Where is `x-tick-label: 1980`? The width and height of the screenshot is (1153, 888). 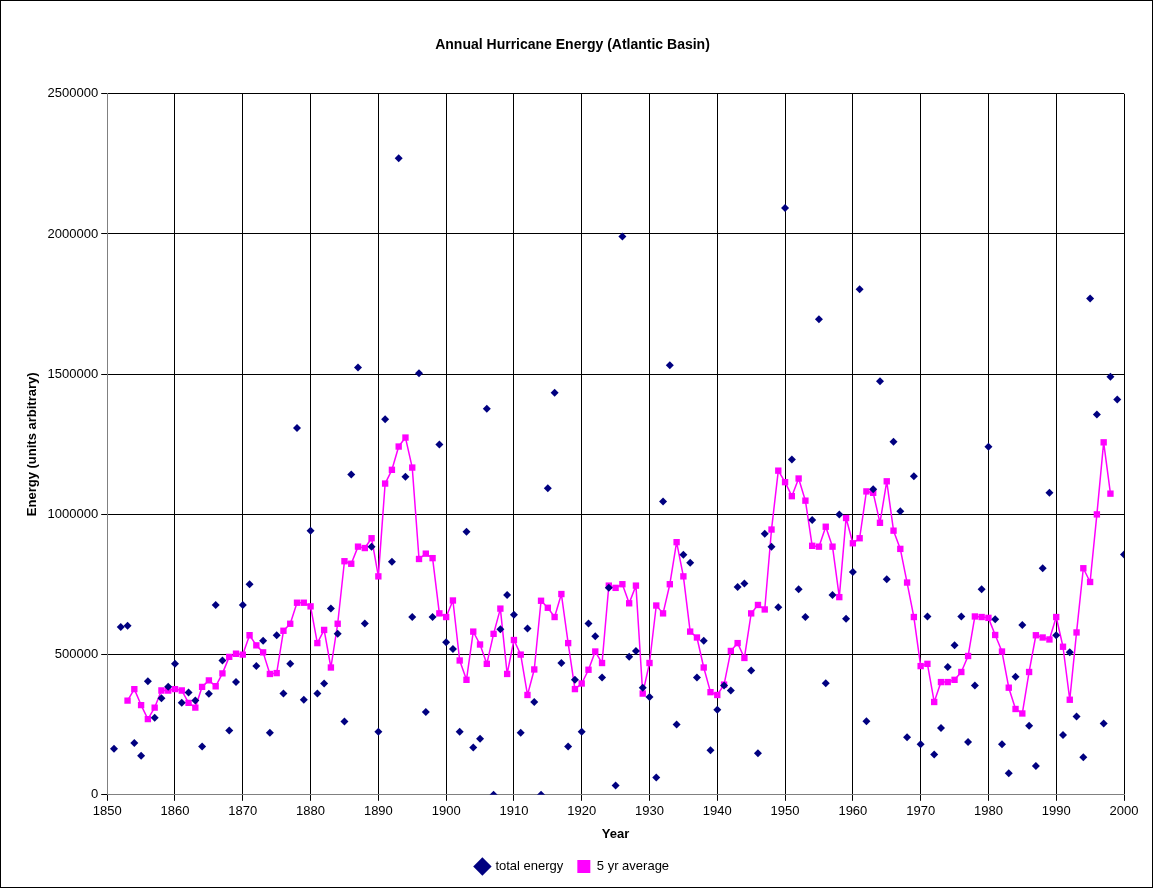
x-tick-label: 1980 is located at coordinates (988, 811).